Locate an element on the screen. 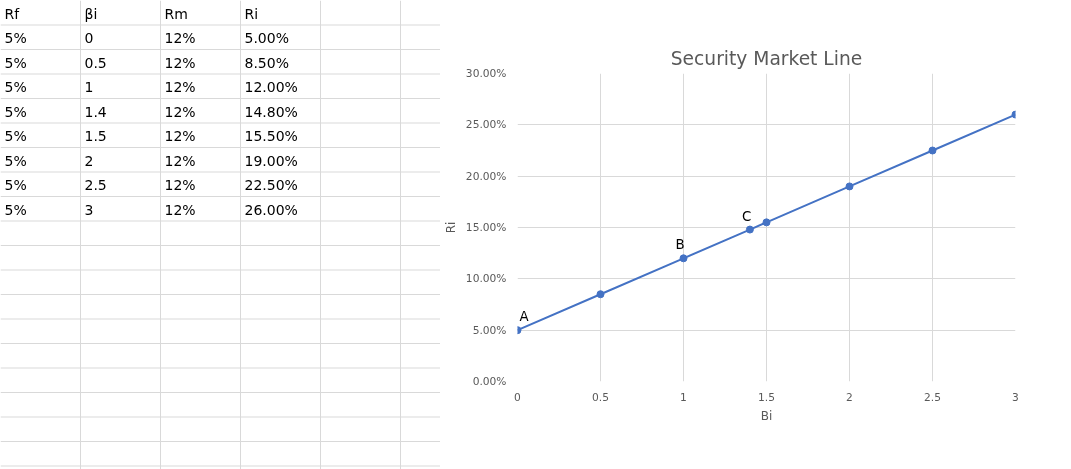 Image resolution: width=1071 pixels, height=469 pixels. y-tick-label: 30.00% is located at coordinates (486, 73).